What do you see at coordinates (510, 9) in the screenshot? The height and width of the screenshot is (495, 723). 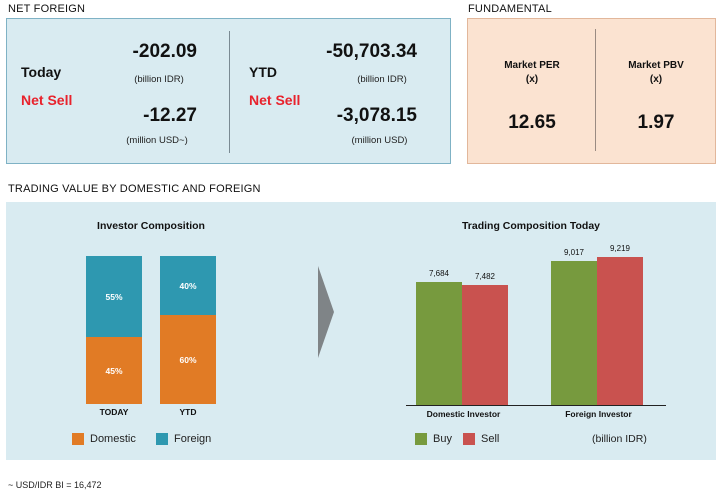 I see `fundamental-title: FUNDAMENTAL` at bounding box center [510, 9].